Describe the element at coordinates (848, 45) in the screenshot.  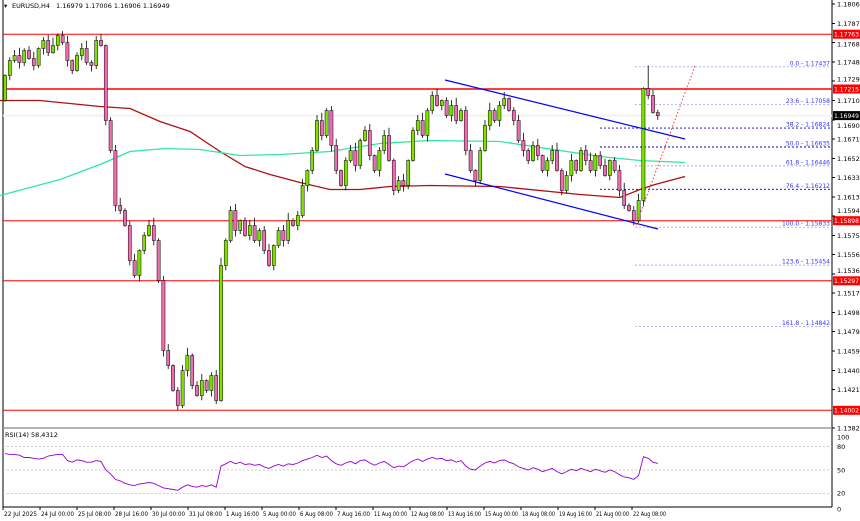
I see `price-tick-label: 1.17680` at that location.